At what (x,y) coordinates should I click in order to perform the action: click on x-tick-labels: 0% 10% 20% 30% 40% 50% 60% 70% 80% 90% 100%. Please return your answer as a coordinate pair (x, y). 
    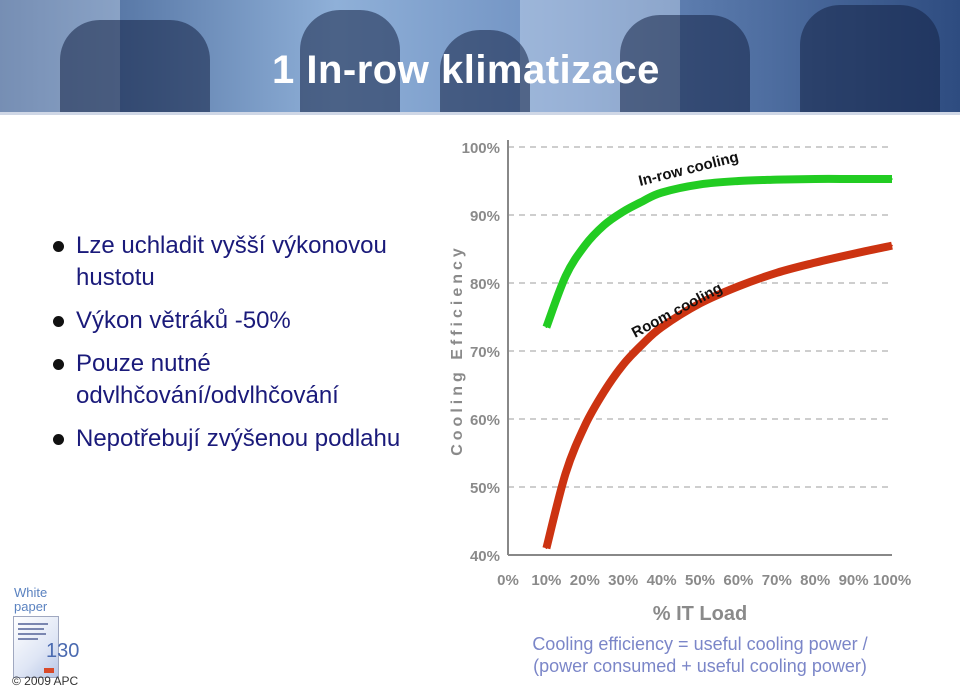
    Looking at the image, I should click on (704, 580).